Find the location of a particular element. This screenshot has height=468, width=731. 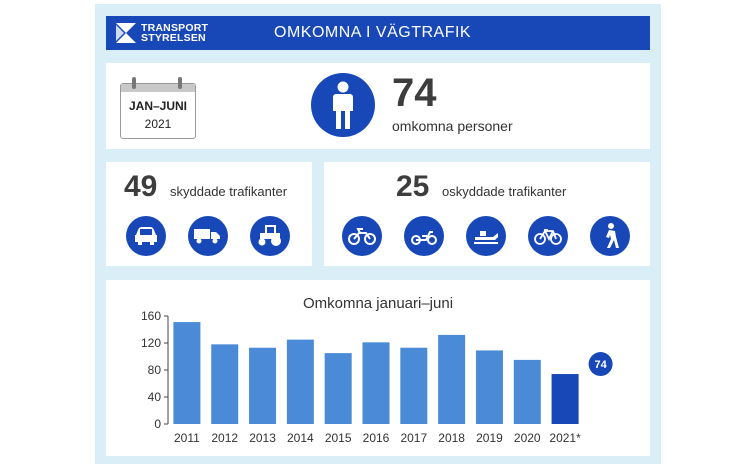

highlight-badge-label: 74 is located at coordinates (600, 365).